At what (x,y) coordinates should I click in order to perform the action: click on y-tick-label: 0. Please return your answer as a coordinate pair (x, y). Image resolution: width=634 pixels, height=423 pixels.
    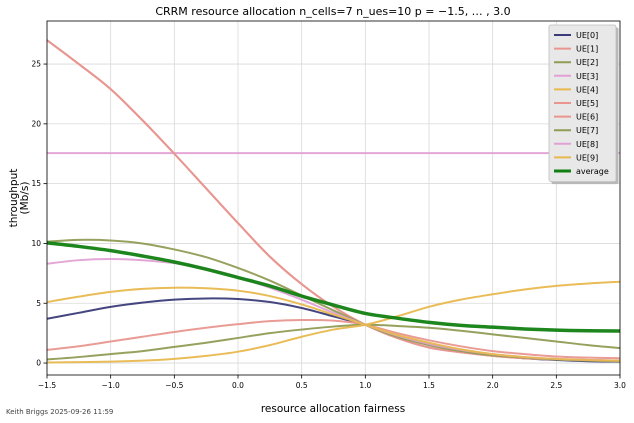
    Looking at the image, I should click on (38, 363).